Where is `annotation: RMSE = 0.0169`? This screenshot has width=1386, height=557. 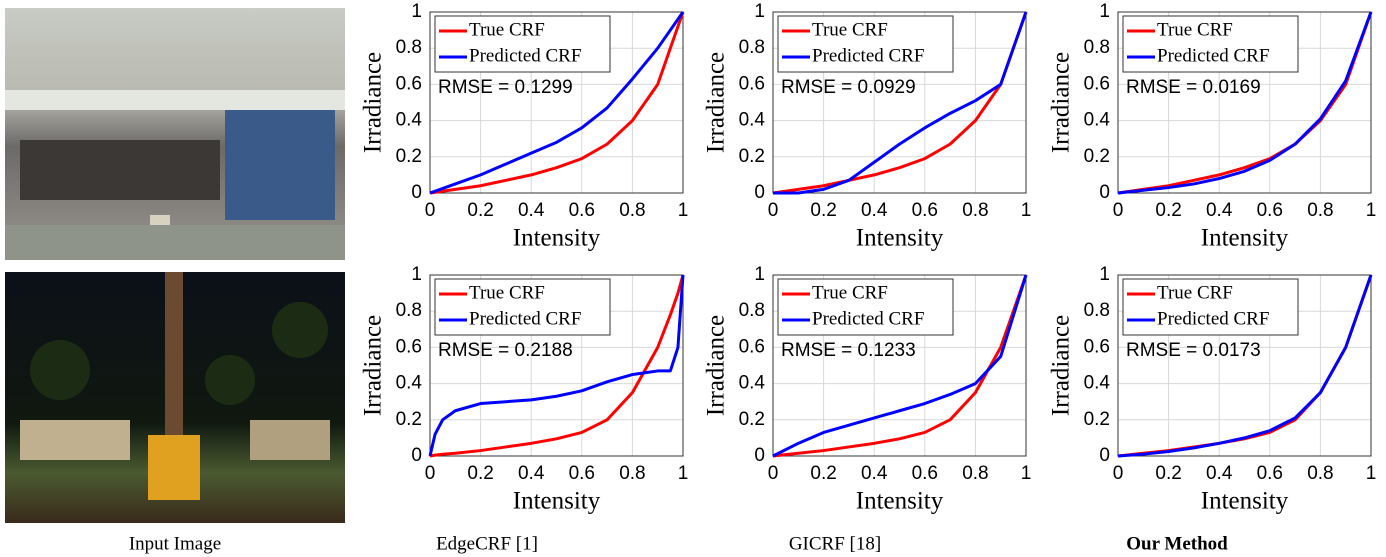
annotation: RMSE = 0.0169 is located at coordinates (1193, 87).